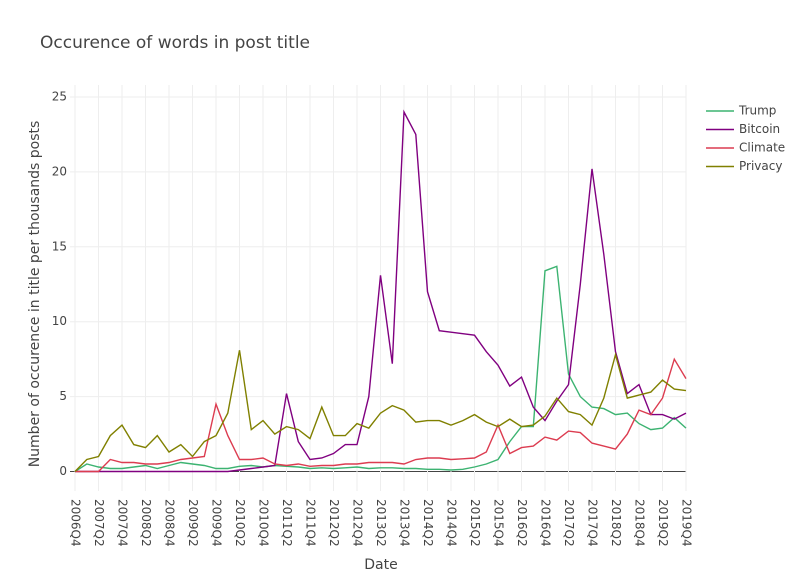 This screenshot has width=800, height=581. What do you see at coordinates (175, 43) in the screenshot?
I see `chart-title: Occurence of words in post title` at bounding box center [175, 43].